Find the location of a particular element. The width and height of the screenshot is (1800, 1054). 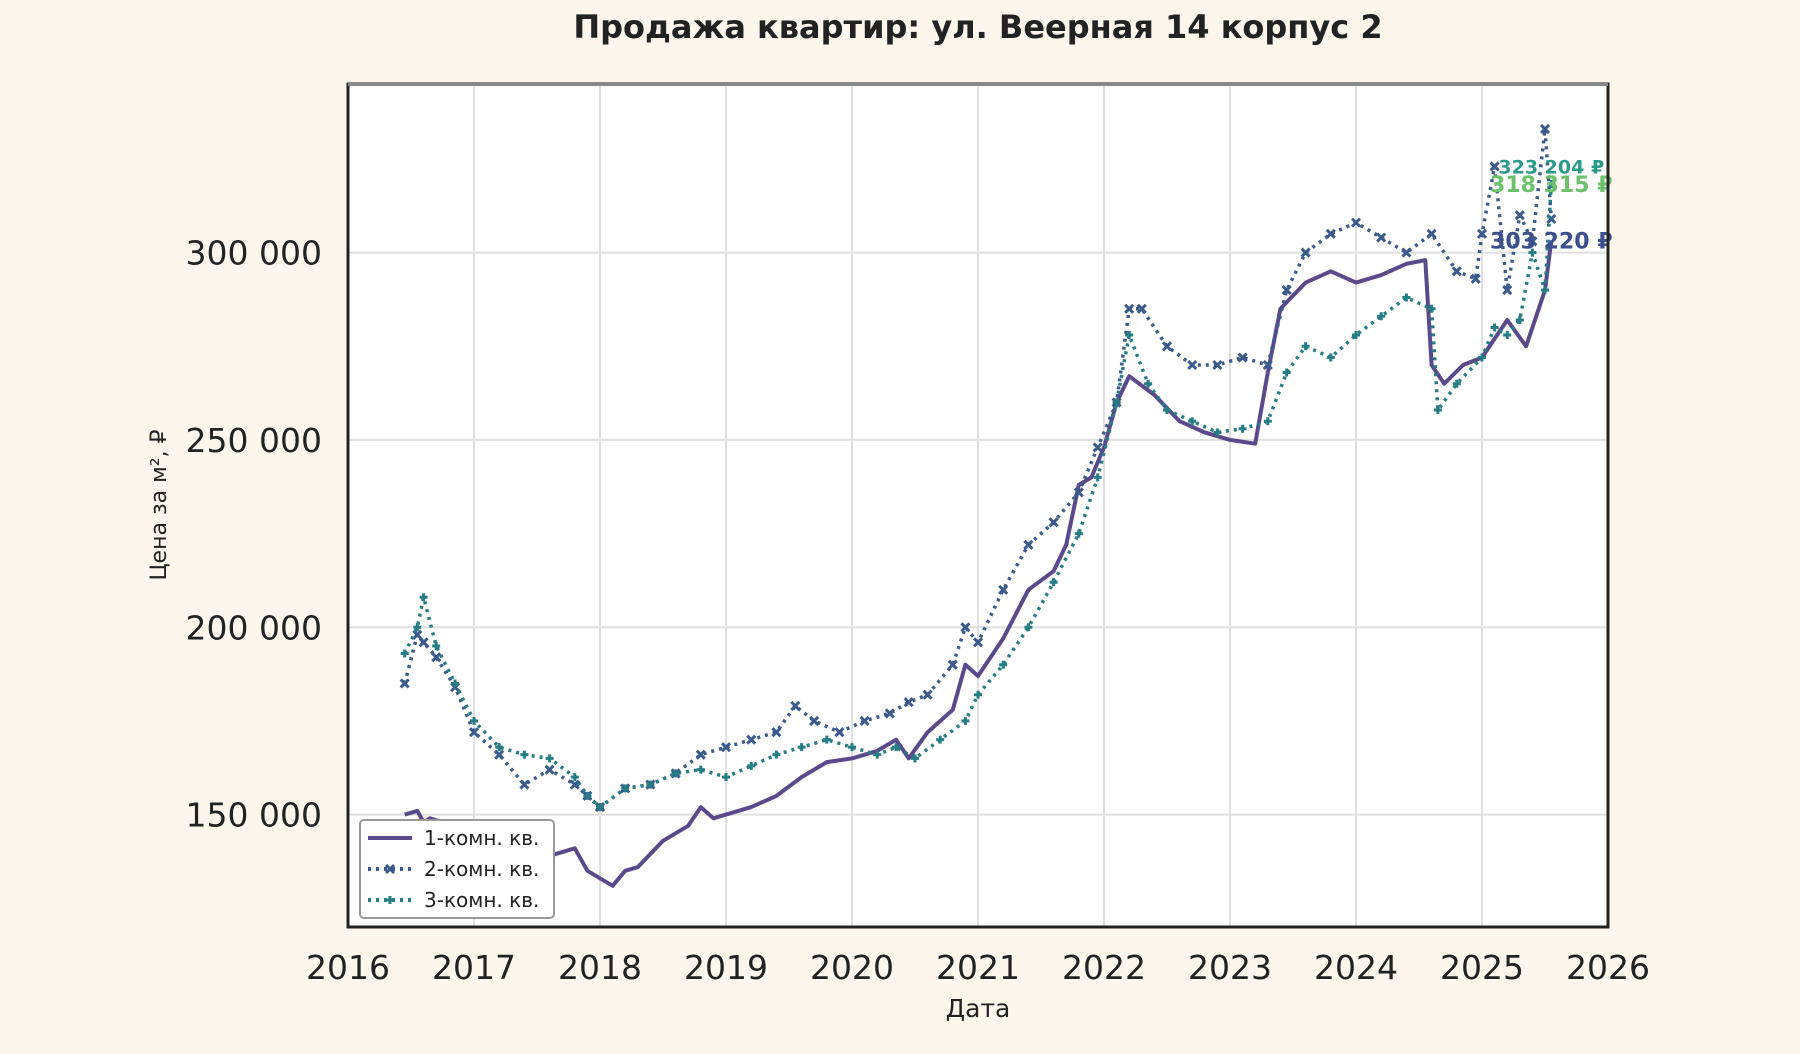

x-tick-label: 2022 is located at coordinates (1104, 967).